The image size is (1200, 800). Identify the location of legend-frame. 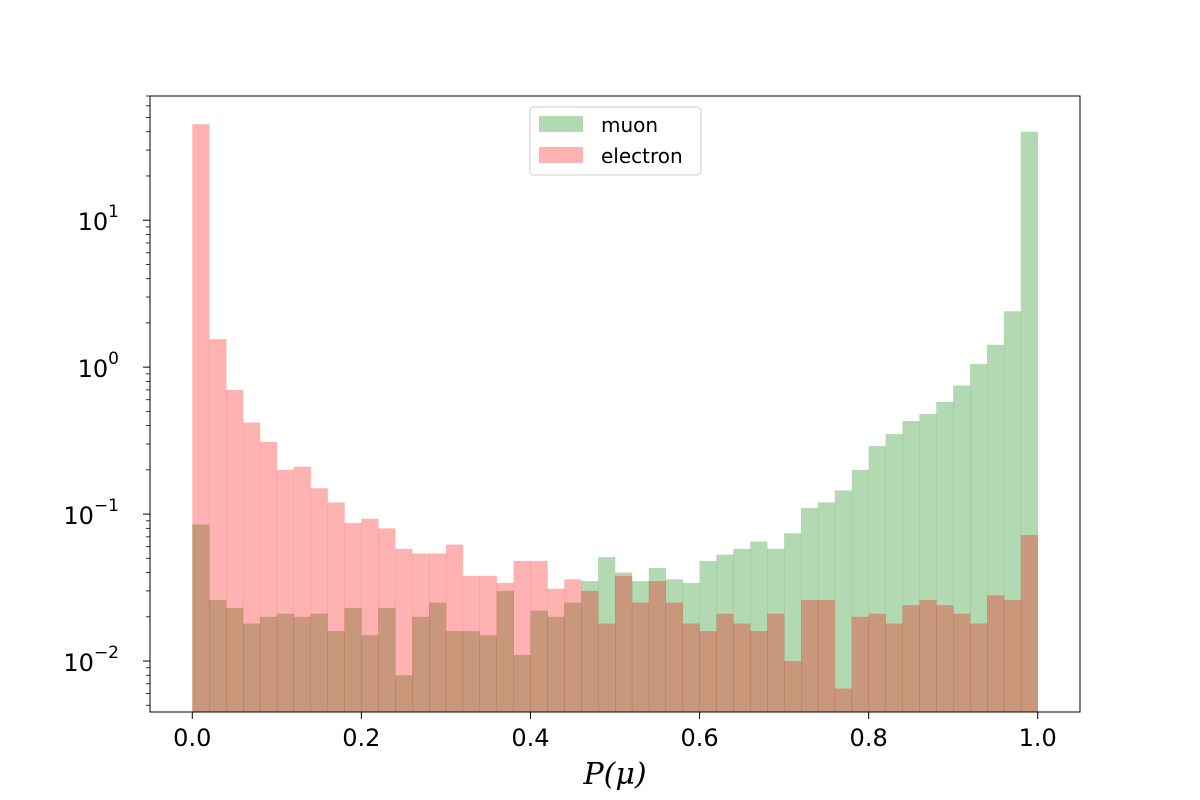
(615, 141).